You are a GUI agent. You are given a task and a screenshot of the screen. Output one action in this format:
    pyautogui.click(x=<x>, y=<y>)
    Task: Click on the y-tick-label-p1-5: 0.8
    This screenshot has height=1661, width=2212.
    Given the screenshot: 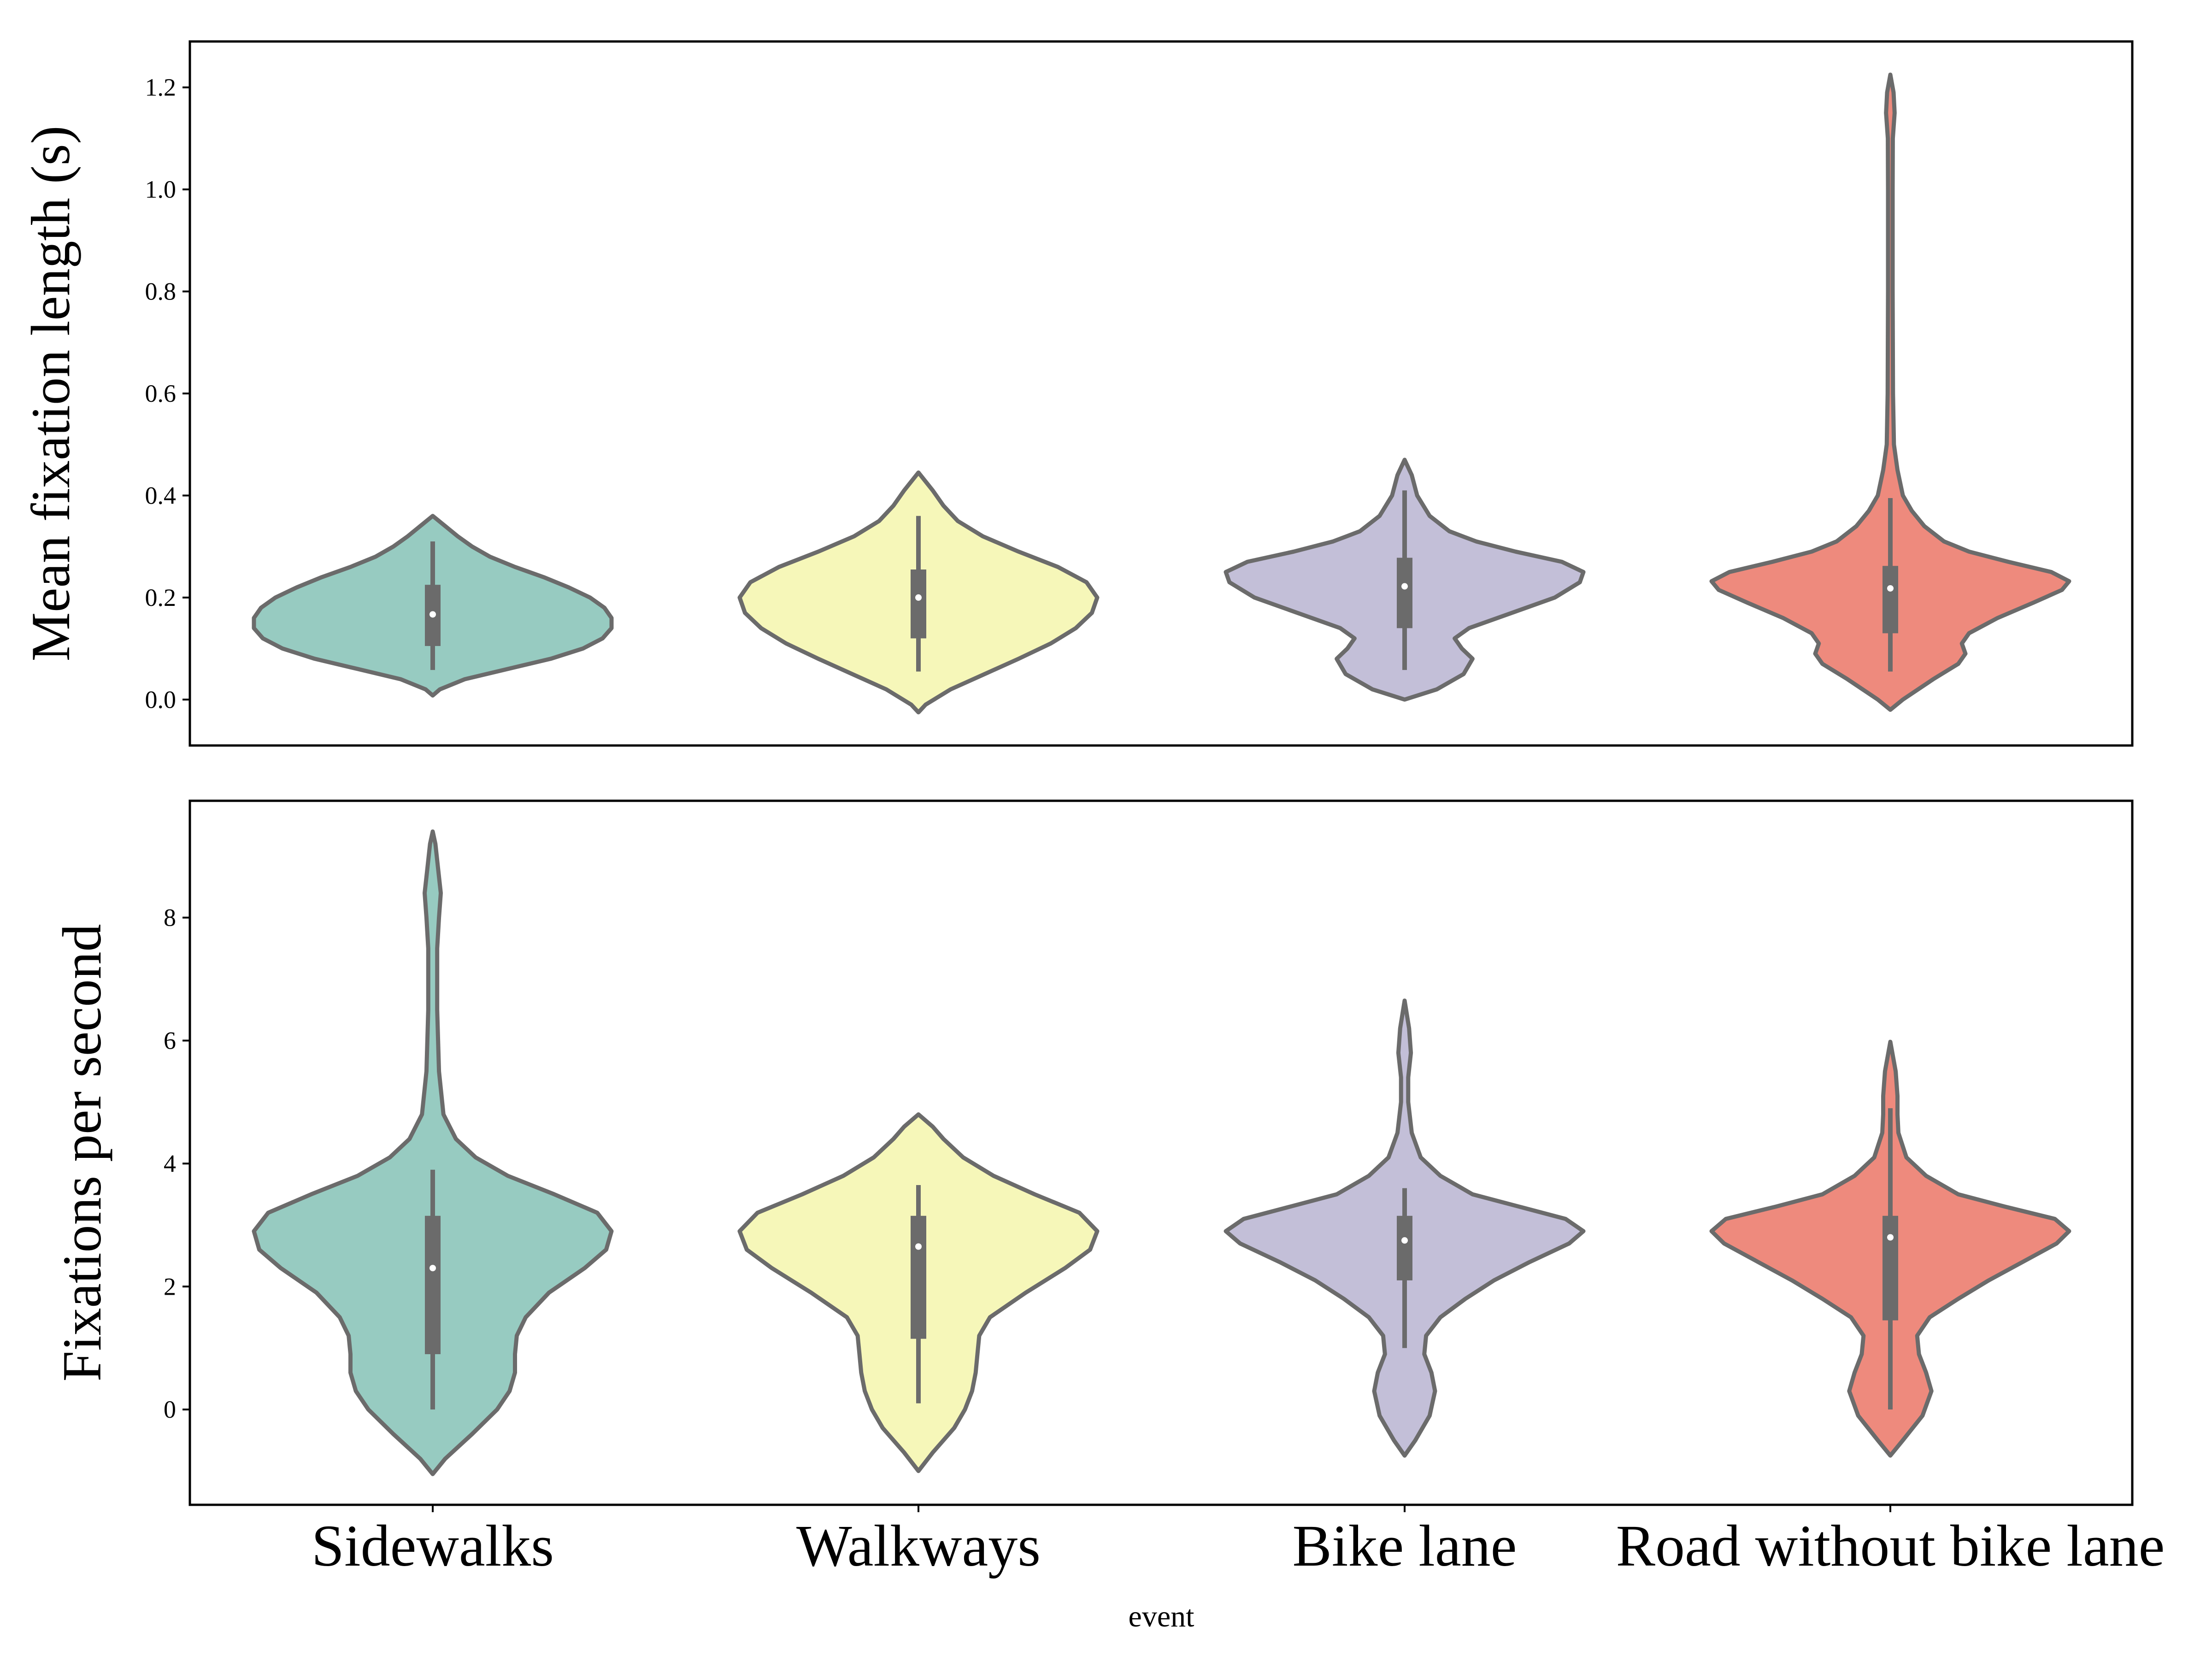 What is the action you would take?
    pyautogui.click(x=160, y=291)
    